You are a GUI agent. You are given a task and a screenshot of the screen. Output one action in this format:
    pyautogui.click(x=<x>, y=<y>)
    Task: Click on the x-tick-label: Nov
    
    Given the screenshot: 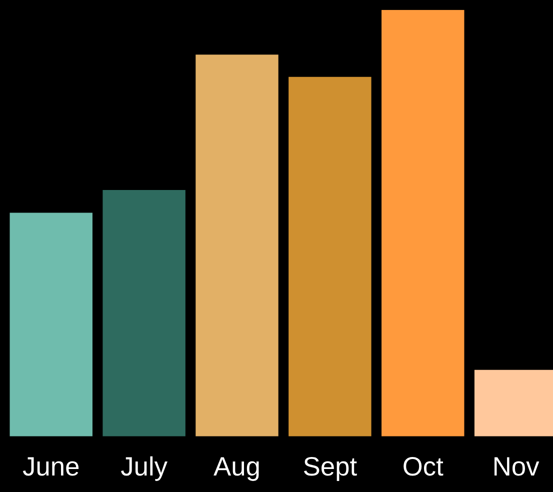 What is the action you would take?
    pyautogui.click(x=517, y=466)
    